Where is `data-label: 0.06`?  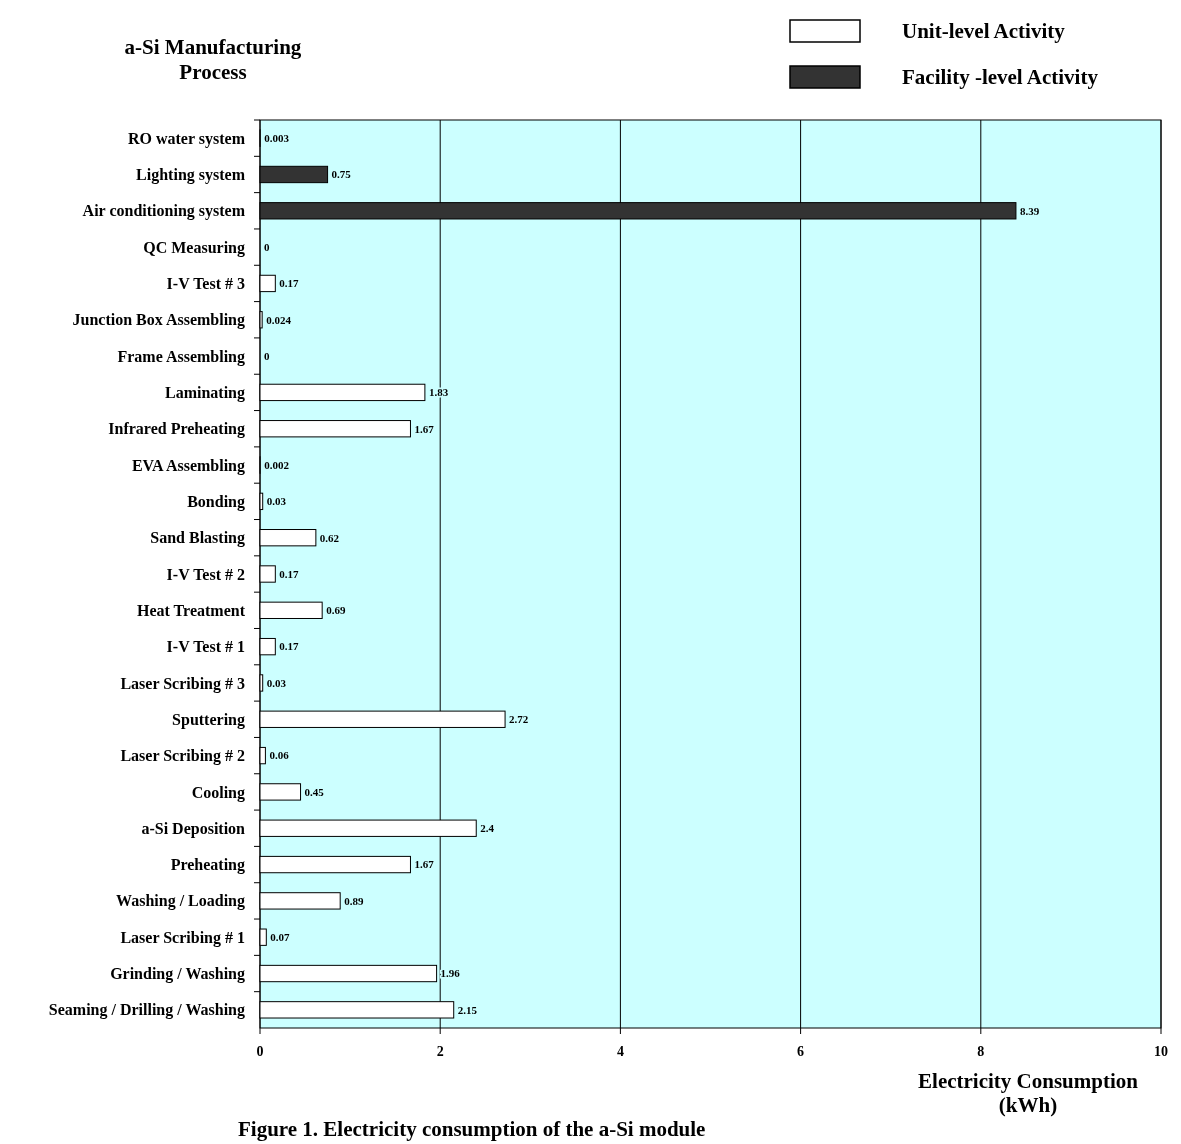
data-label: 0.06 is located at coordinates (279, 755).